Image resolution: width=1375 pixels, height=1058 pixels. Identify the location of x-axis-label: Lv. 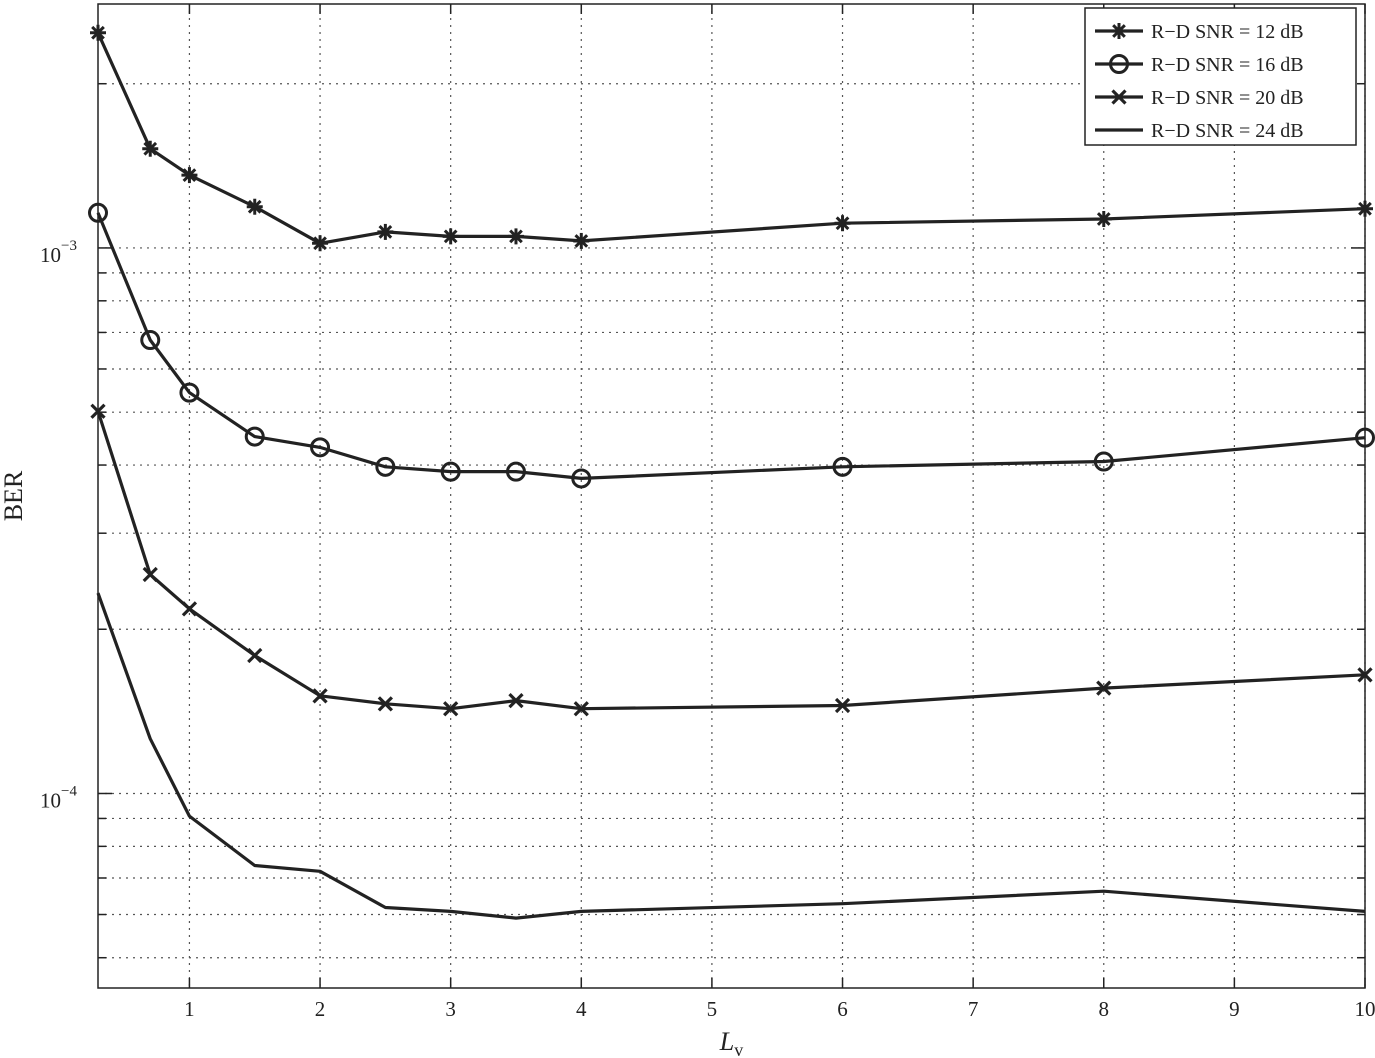
(731, 1042).